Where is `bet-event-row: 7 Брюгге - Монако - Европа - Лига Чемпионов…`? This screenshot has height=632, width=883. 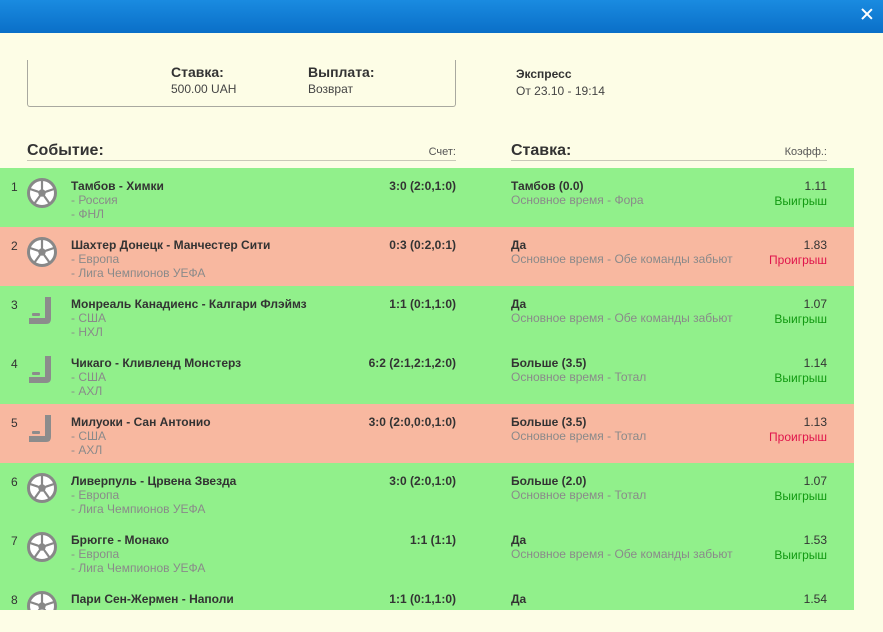 bet-event-row: 7 Брюгге - Монако - Европа - Лига Чемпионов… is located at coordinates (427, 551).